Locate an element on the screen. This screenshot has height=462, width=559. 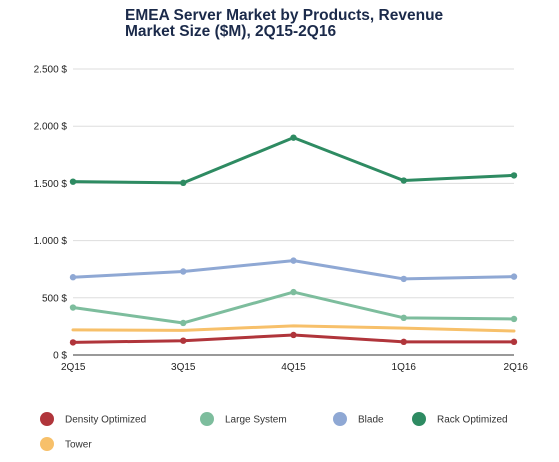
y-tick-label: 1.000 $ is located at coordinates (51, 241).